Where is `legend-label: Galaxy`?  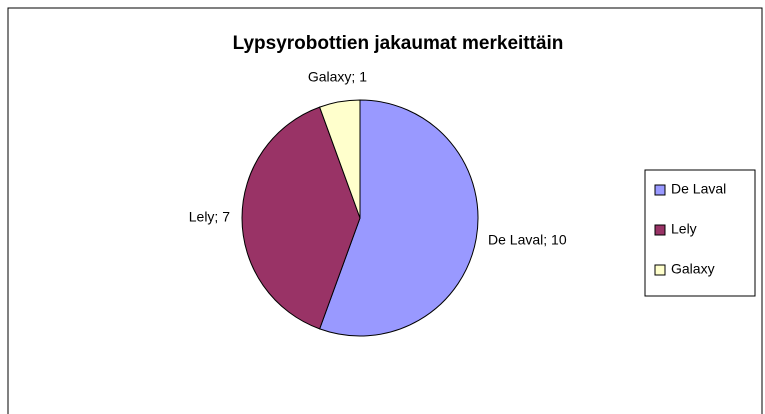 legend-label: Galaxy is located at coordinates (693, 269).